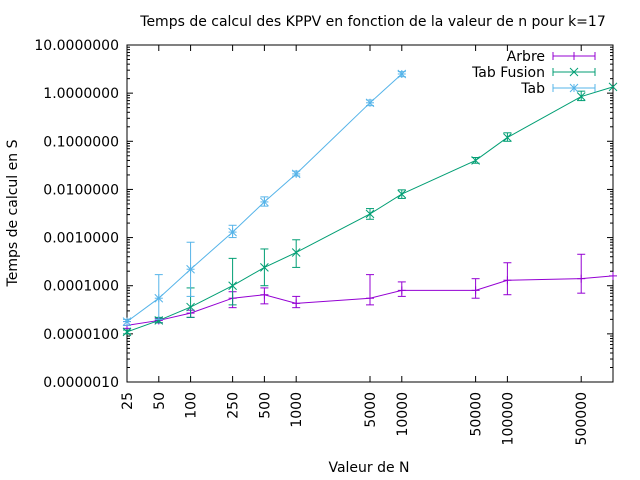 The width and height of the screenshot is (640, 480). What do you see at coordinates (532, 89) in the screenshot?
I see `legend-label: Tab` at bounding box center [532, 89].